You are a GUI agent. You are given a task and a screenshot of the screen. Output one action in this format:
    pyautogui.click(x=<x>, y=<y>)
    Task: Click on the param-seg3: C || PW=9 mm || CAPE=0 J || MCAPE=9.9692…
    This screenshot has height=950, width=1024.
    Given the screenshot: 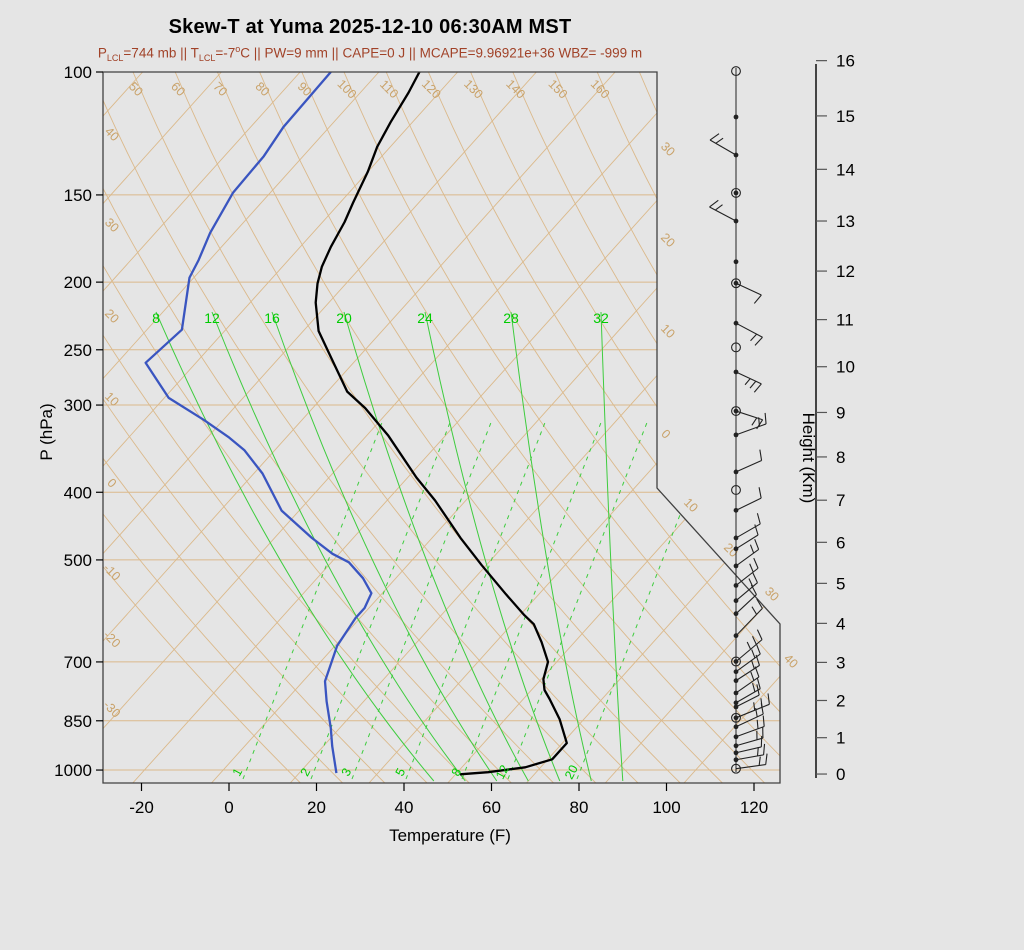 What is the action you would take?
    pyautogui.click(x=441, y=53)
    